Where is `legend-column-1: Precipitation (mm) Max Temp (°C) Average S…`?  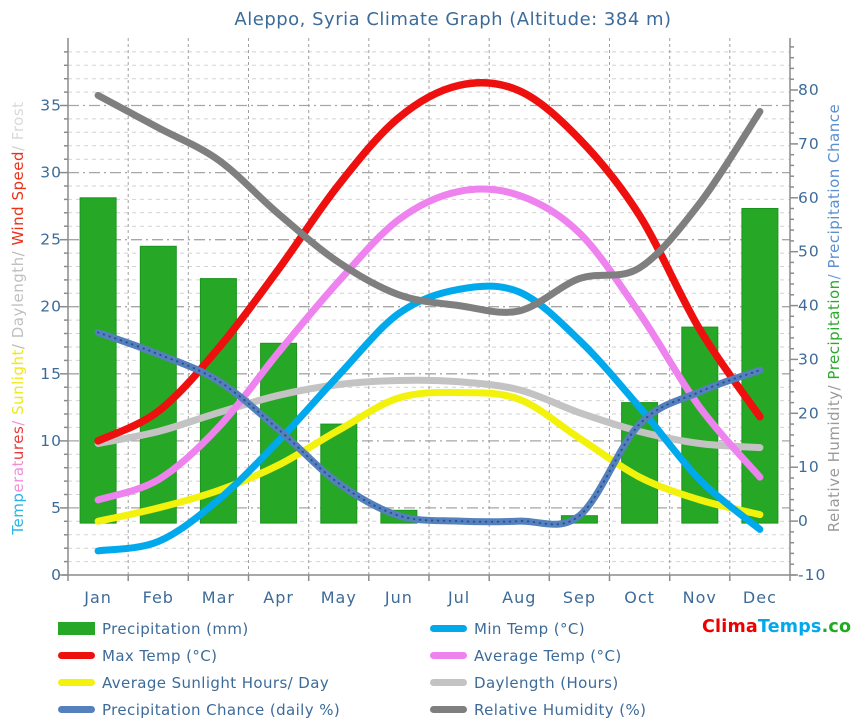
legend-column-1: Precipitation (mm) Max Temp (°C) Average S… is located at coordinates (238, 667).